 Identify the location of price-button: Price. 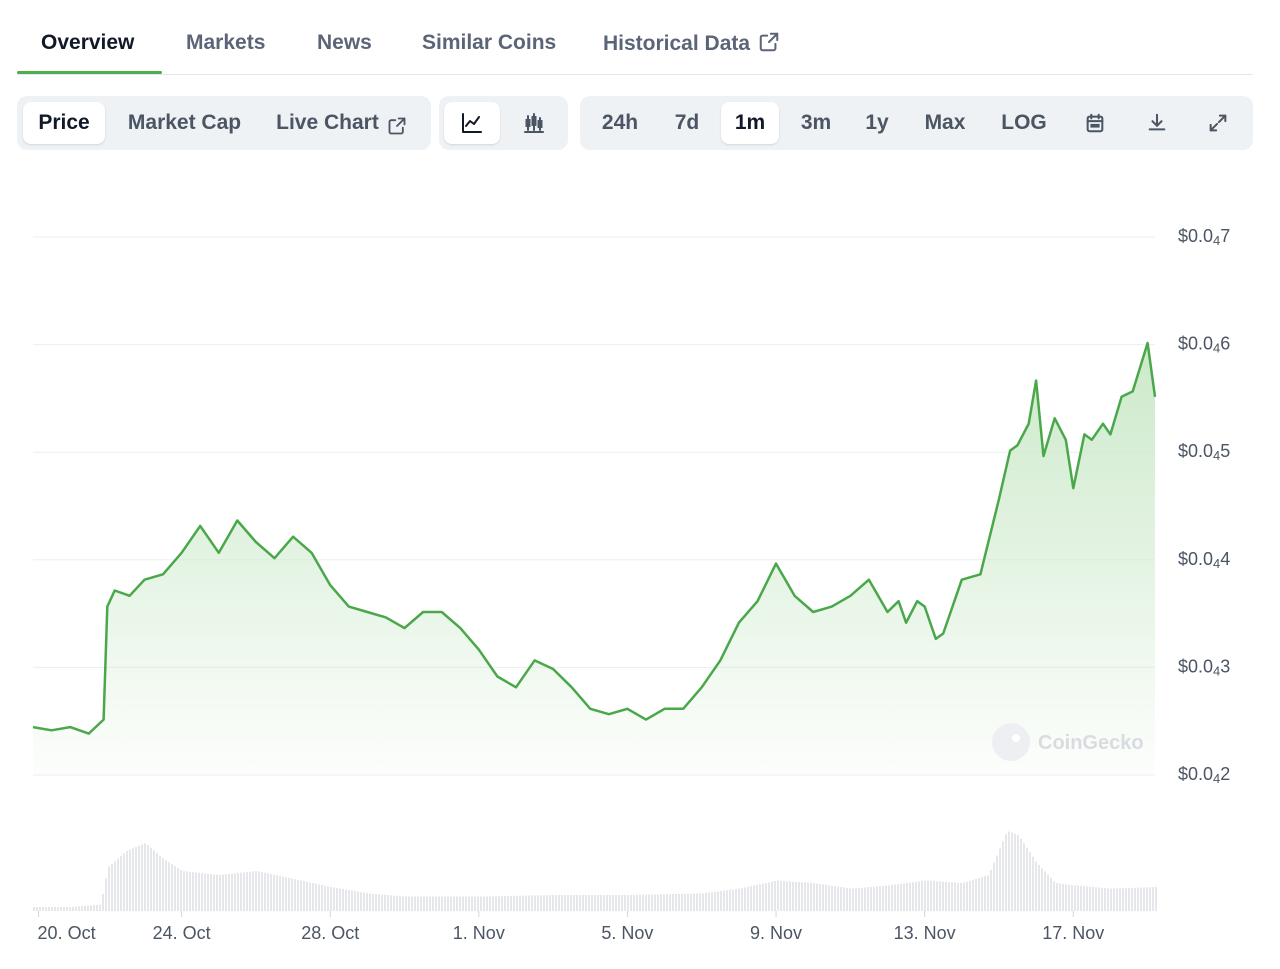
(64, 123).